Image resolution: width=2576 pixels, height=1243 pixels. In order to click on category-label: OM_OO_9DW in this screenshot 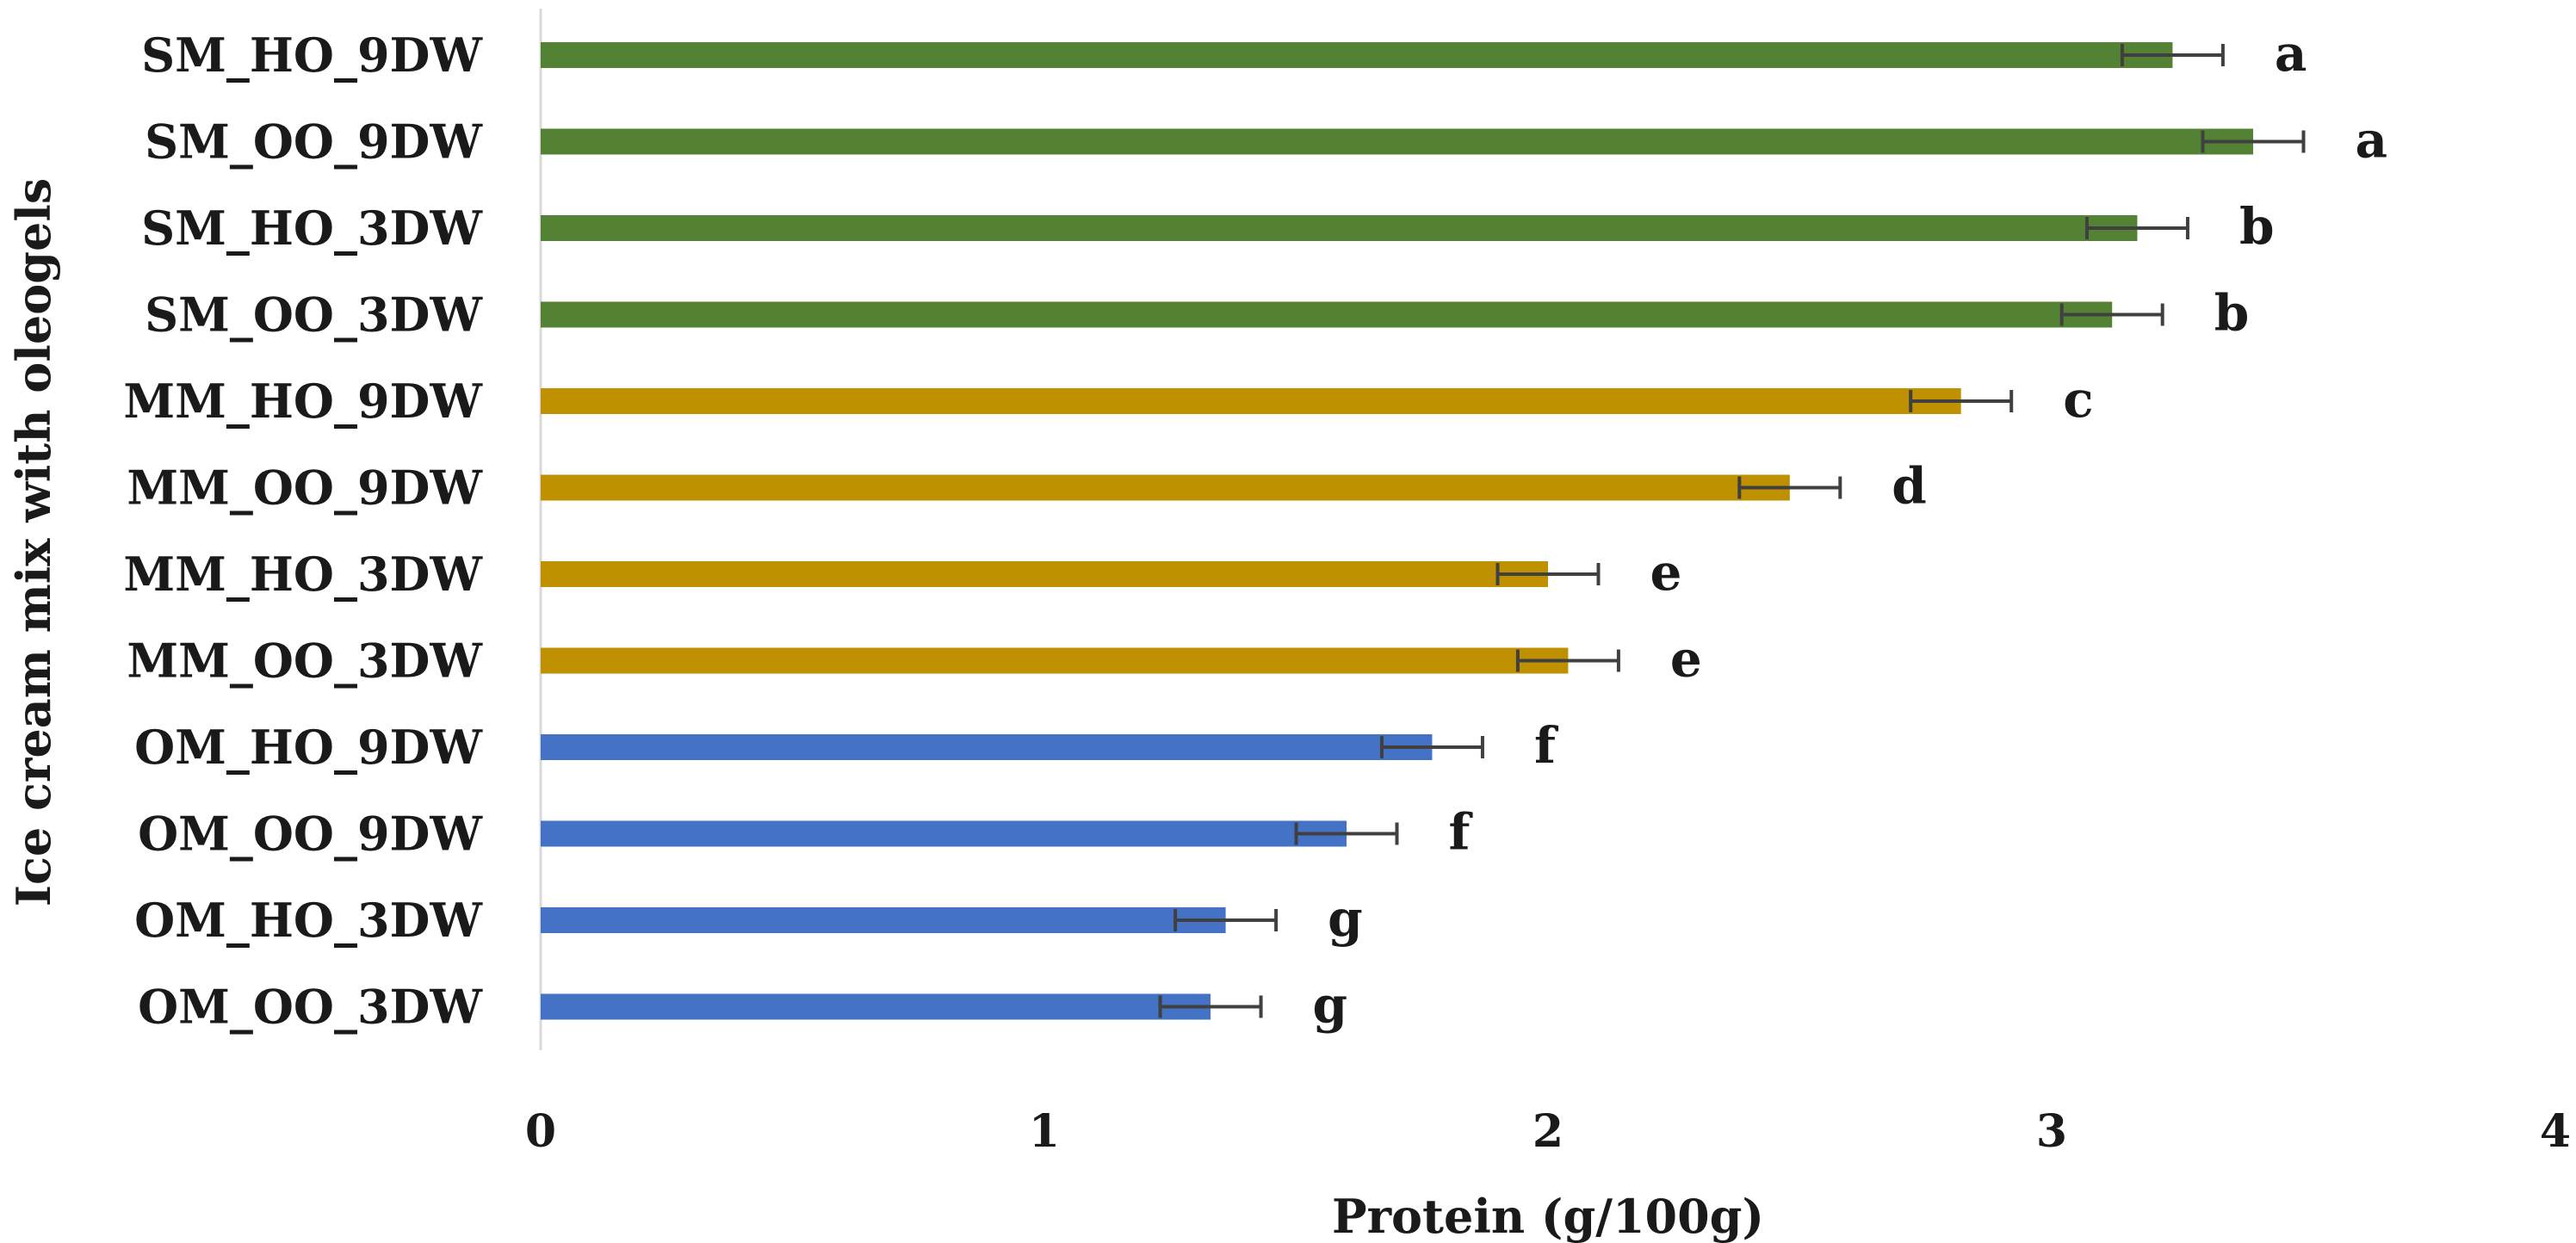, I will do `click(310, 835)`.